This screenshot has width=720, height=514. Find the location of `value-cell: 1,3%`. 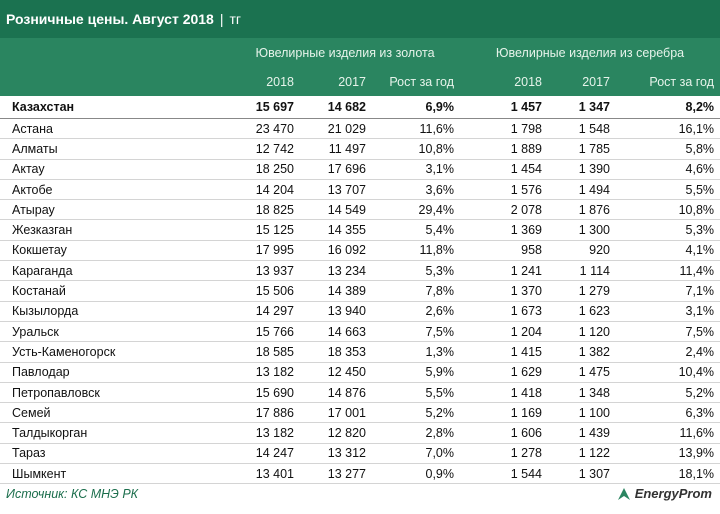

value-cell: 1,3% is located at coordinates (416, 352).